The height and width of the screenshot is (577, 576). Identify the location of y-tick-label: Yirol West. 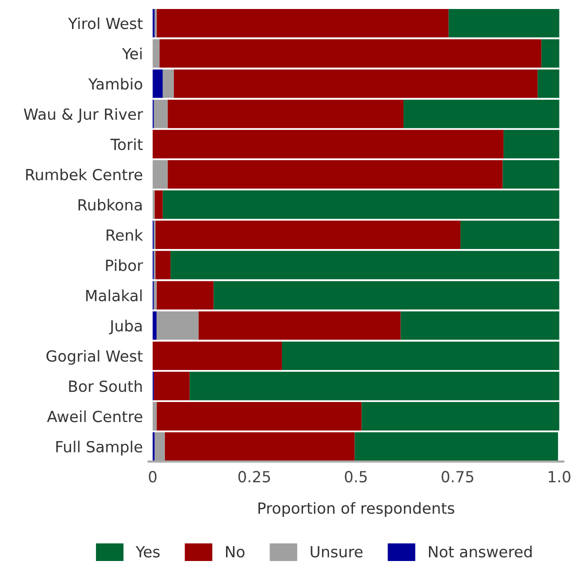
(105, 23).